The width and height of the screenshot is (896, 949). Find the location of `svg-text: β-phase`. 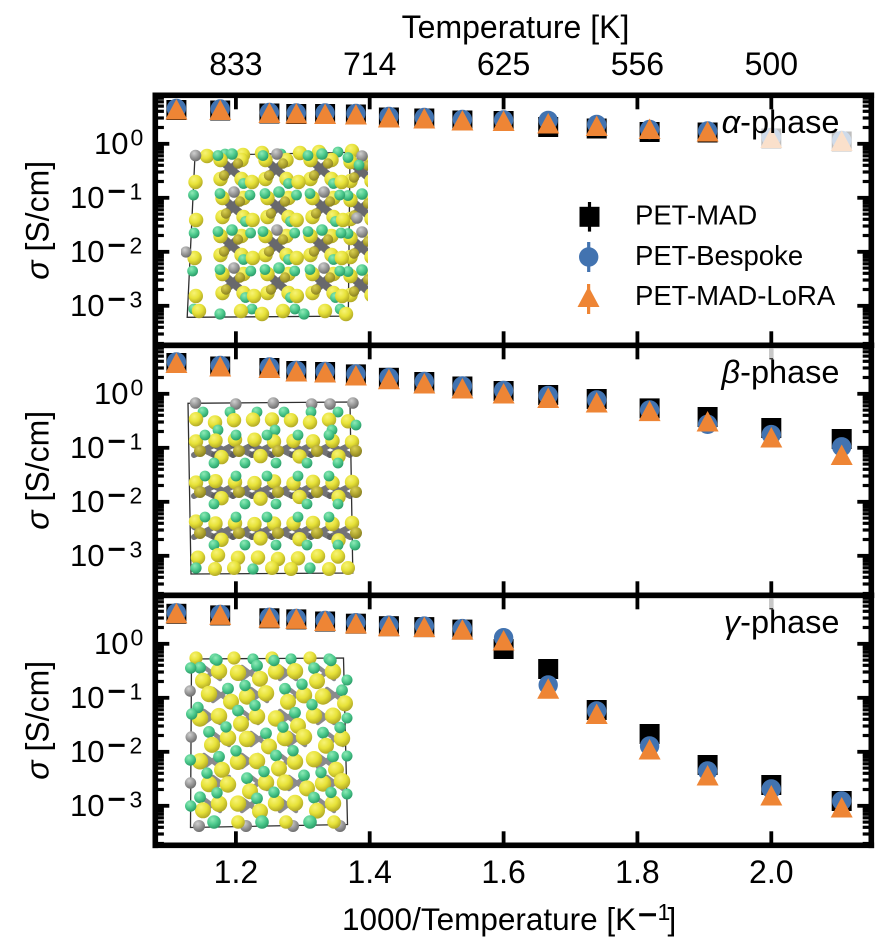

svg-text: β-phase is located at coordinates (780, 372).